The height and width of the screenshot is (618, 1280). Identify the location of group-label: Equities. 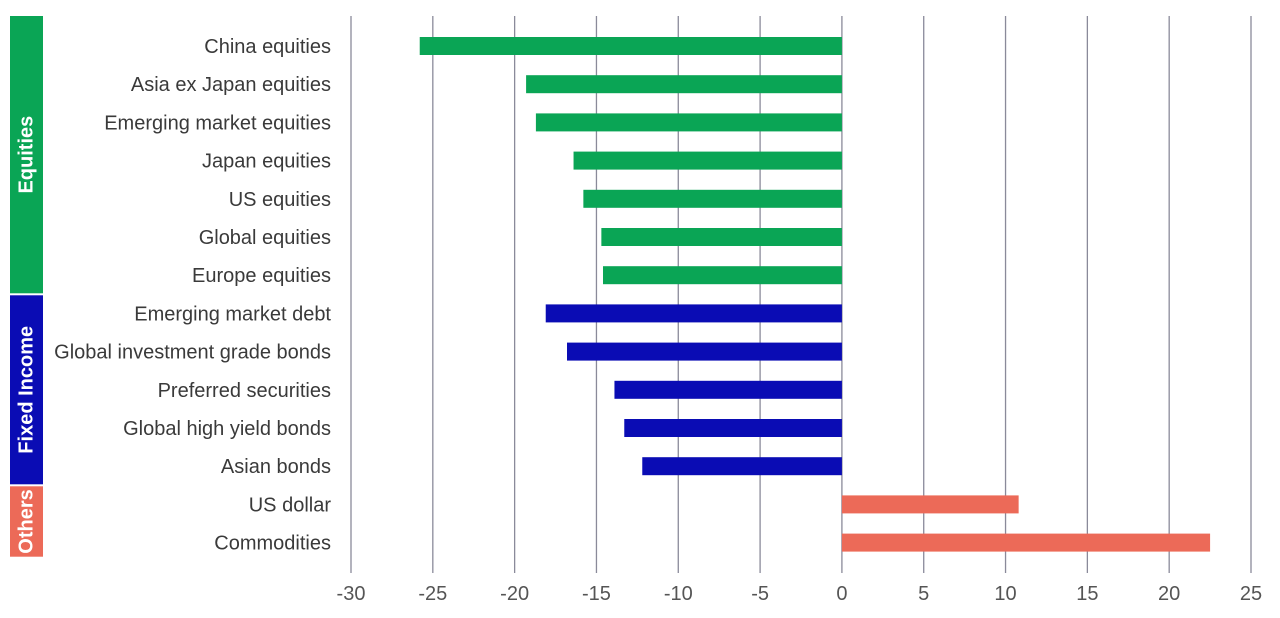
(27, 155).